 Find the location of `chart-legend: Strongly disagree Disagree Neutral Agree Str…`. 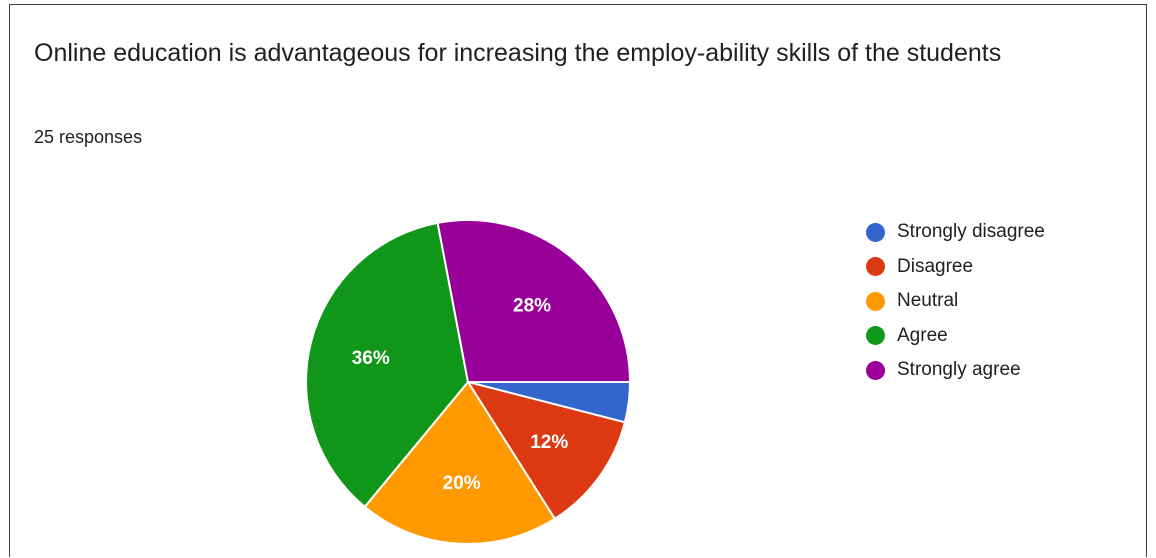

chart-legend: Strongly disagree Disagree Neutral Agree Str… is located at coordinates (955, 301).